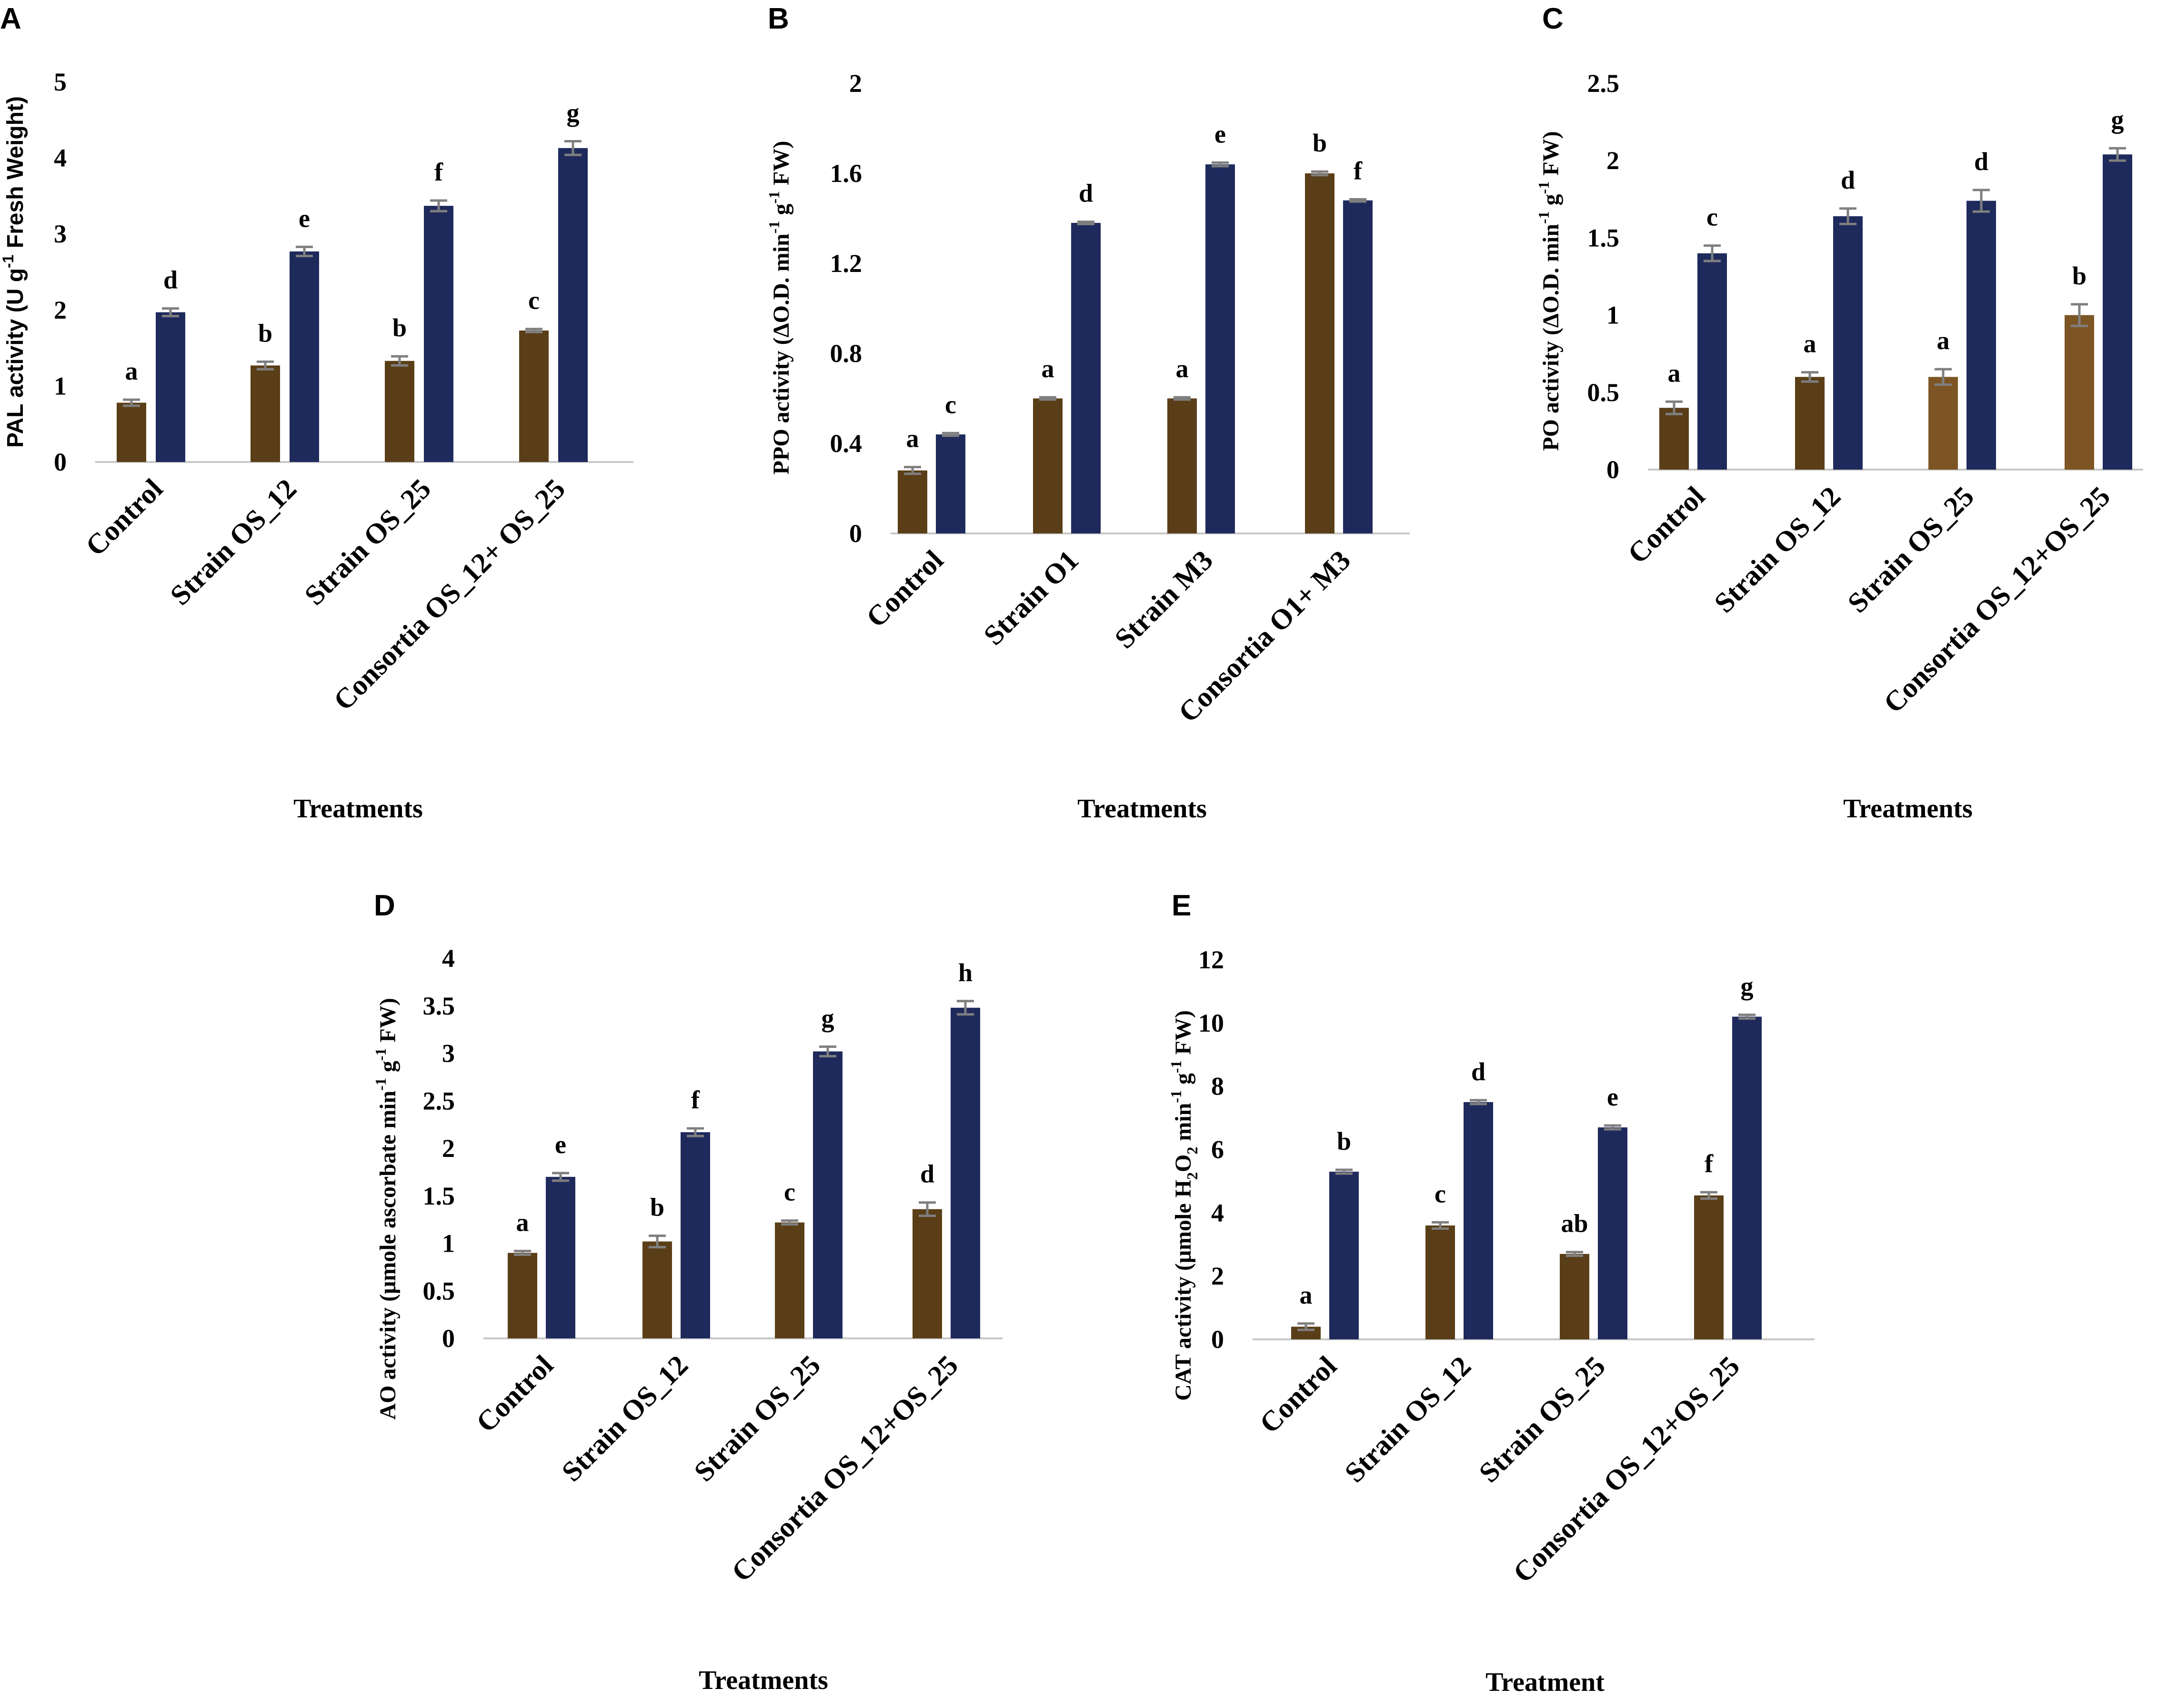 The height and width of the screenshot is (1708, 2167). What do you see at coordinates (1031, 598) in the screenshot?
I see `category-label: Strain O1` at bounding box center [1031, 598].